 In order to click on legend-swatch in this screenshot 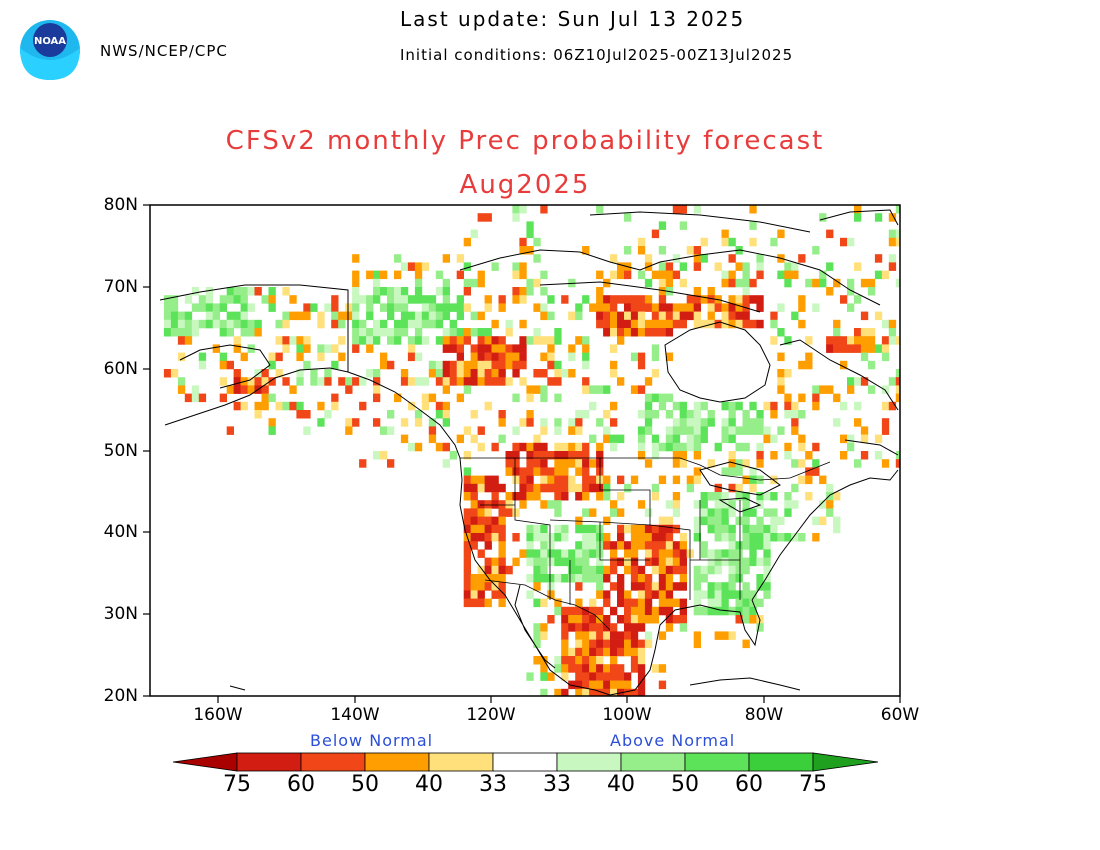, I will do `click(589, 762)`.